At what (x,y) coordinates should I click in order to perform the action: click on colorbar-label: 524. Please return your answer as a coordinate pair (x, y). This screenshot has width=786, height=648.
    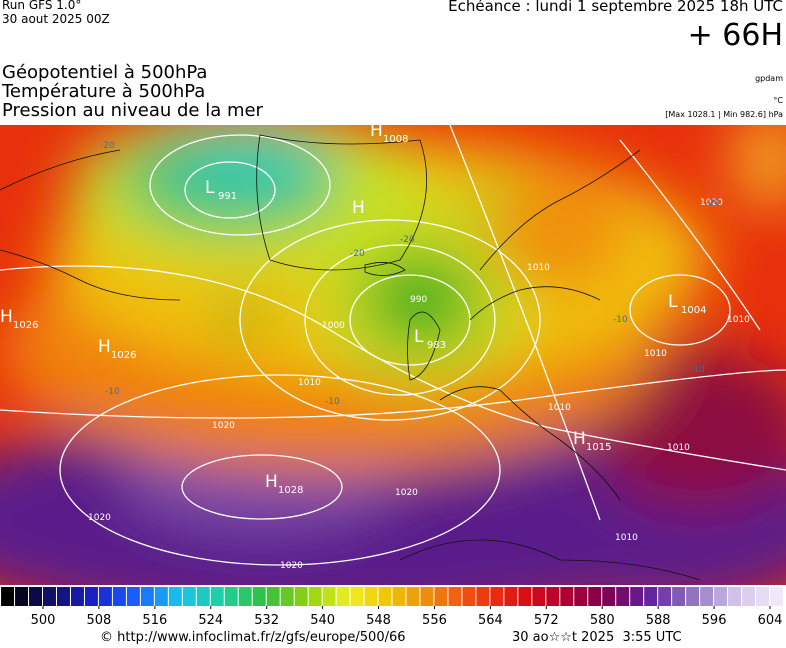
    Looking at the image, I should click on (210, 620).